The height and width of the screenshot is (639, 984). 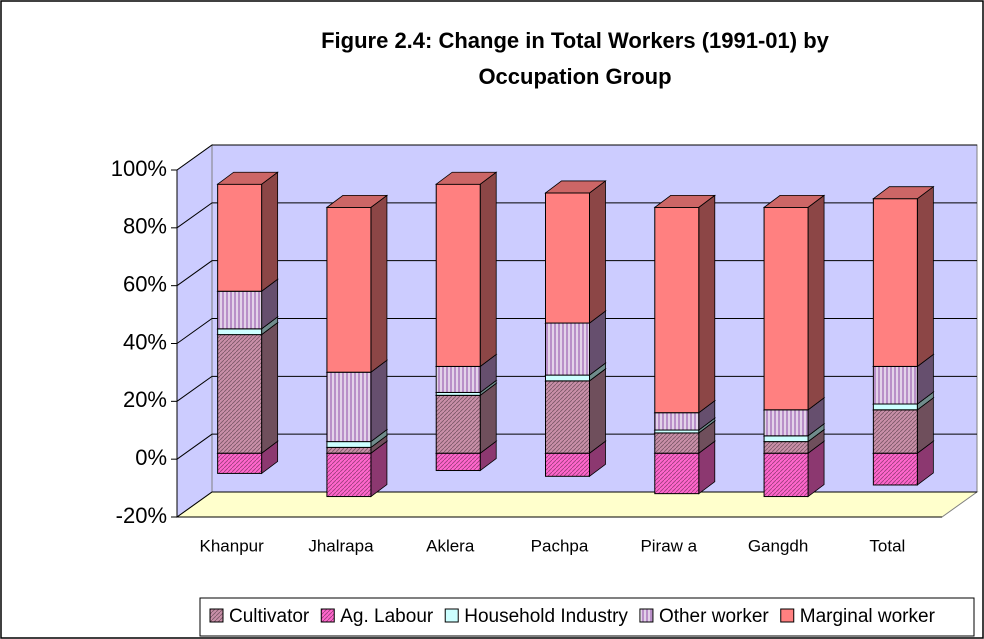 What do you see at coordinates (560, 545) in the screenshot?
I see `x-tick-label: Pachpa` at bounding box center [560, 545].